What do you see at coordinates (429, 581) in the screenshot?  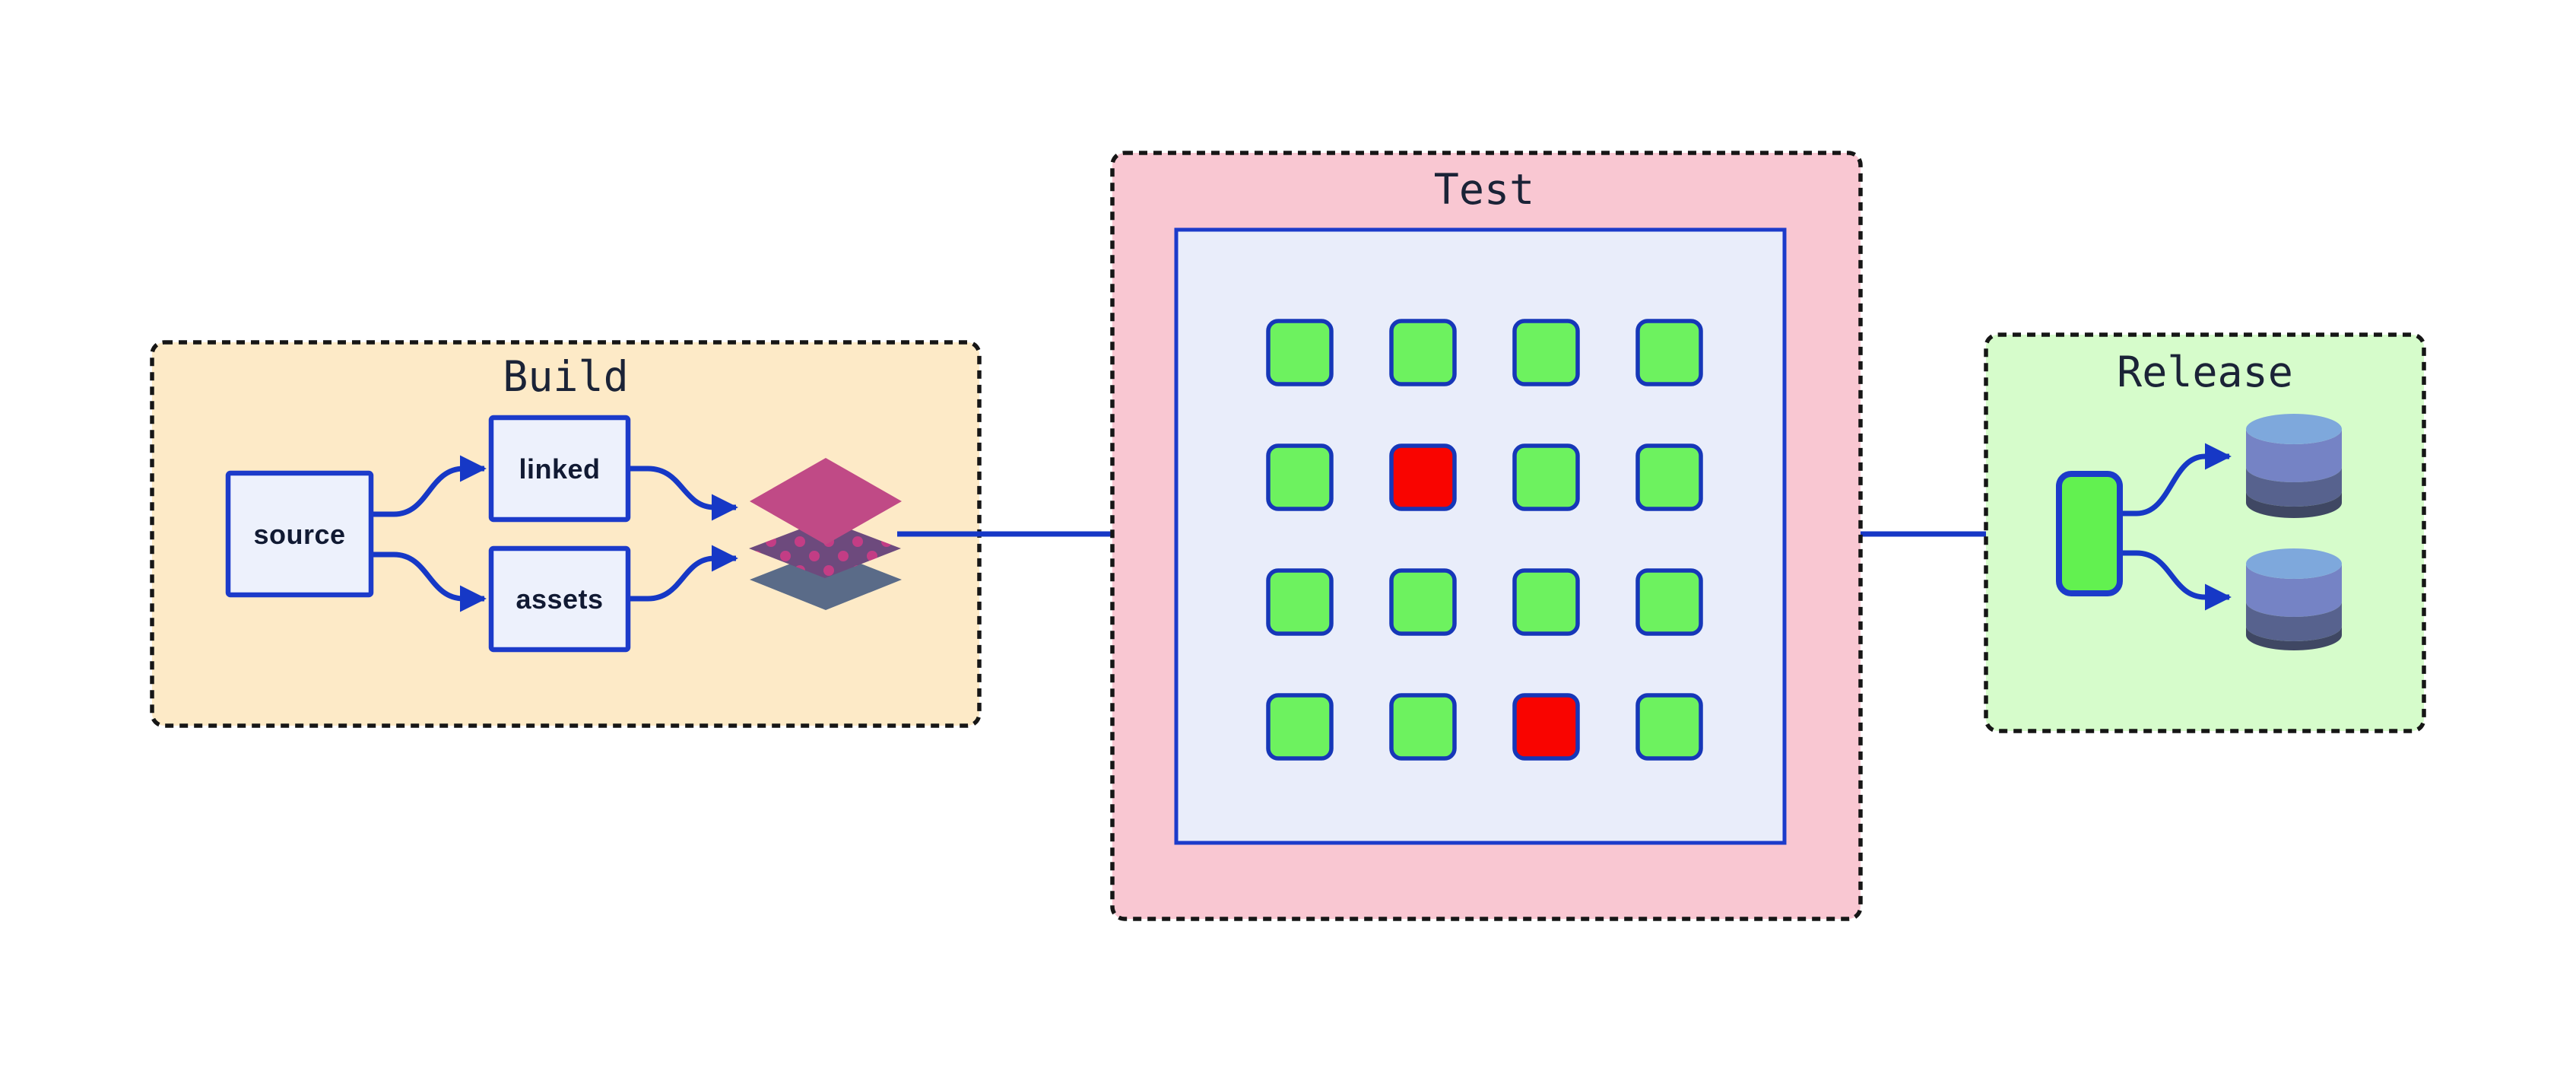 I see `arrow-source-to-assets` at bounding box center [429, 581].